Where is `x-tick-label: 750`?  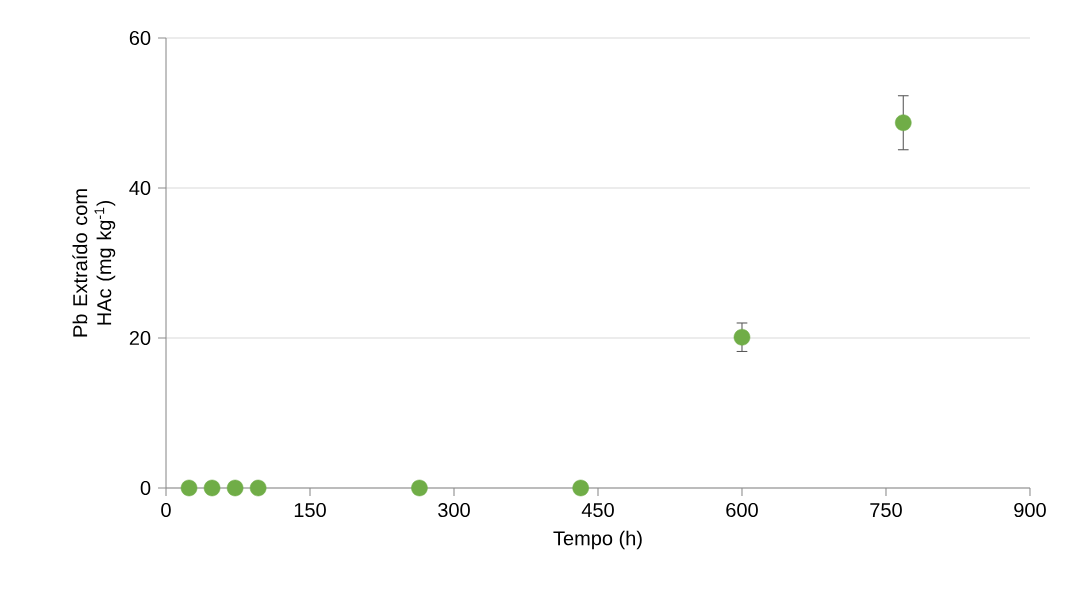
x-tick-label: 750 is located at coordinates (886, 510).